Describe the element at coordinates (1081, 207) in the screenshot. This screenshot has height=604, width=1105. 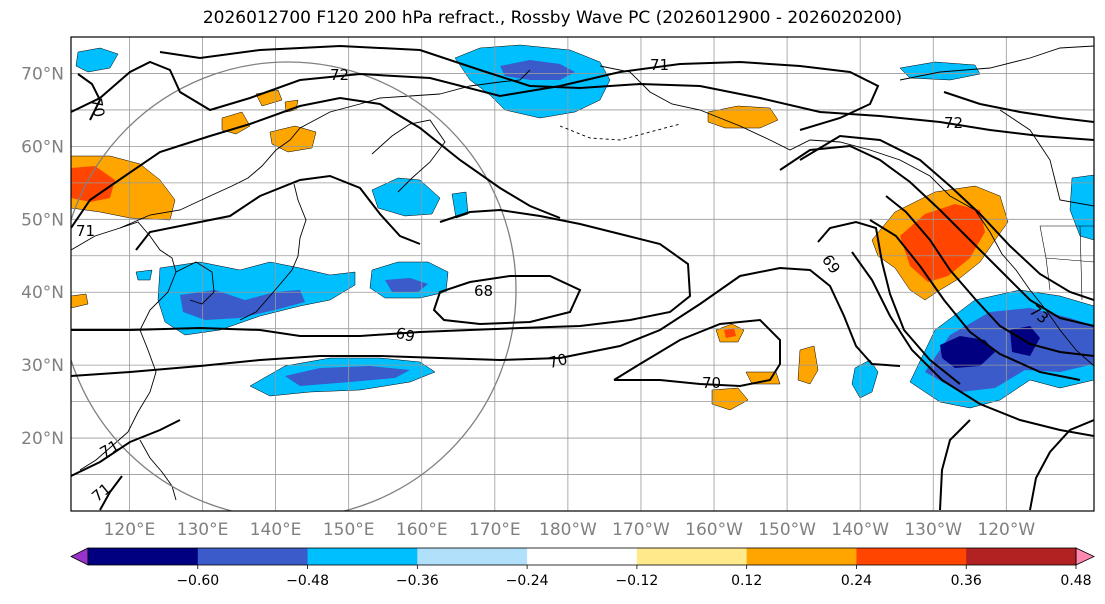
I see `blob-neg-west-coast` at that location.